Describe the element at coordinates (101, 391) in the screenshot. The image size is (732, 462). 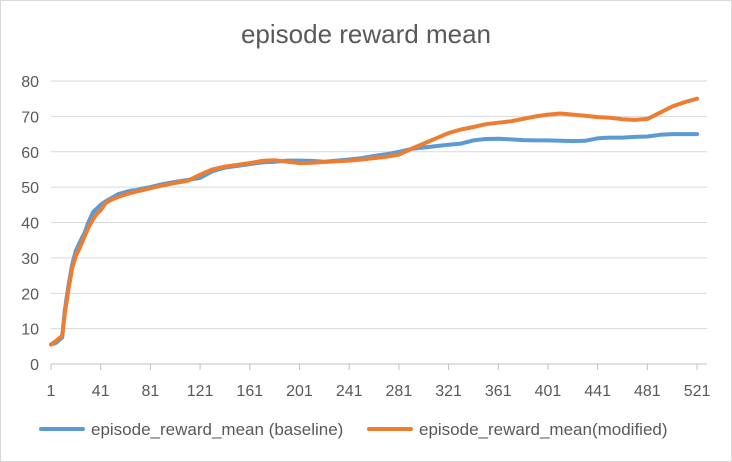
I see `x-tick-label: 41` at that location.